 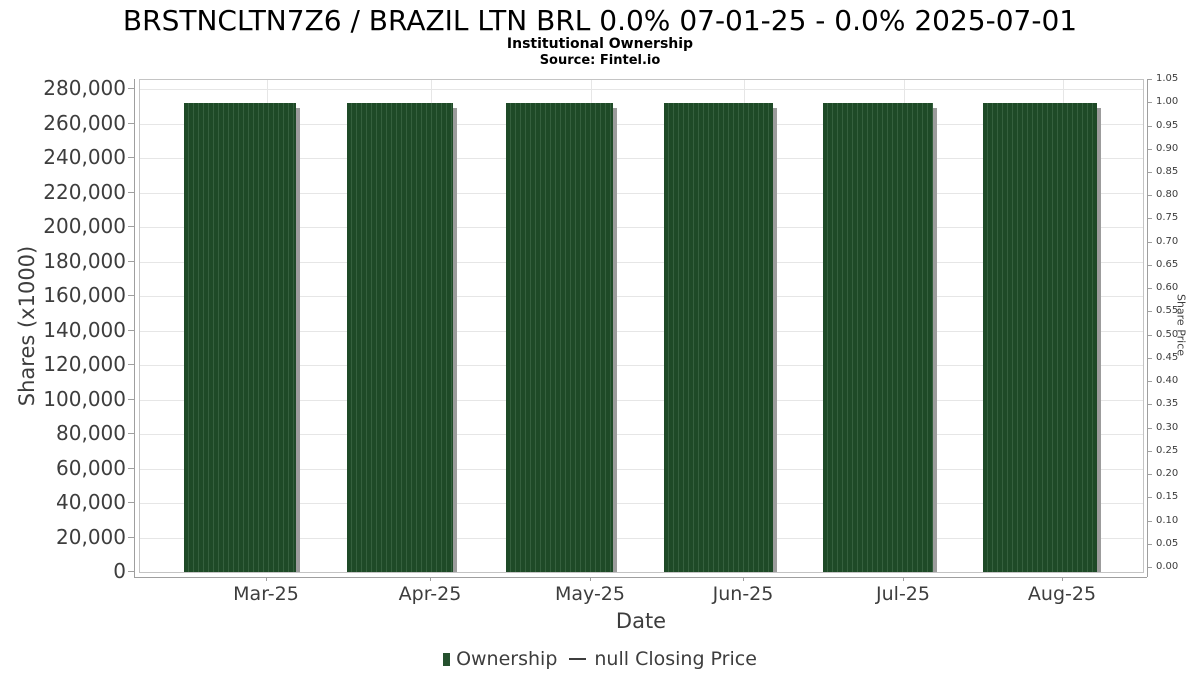 What do you see at coordinates (91, 467) in the screenshot?
I see `y-tick-label-left: 60,000` at bounding box center [91, 467].